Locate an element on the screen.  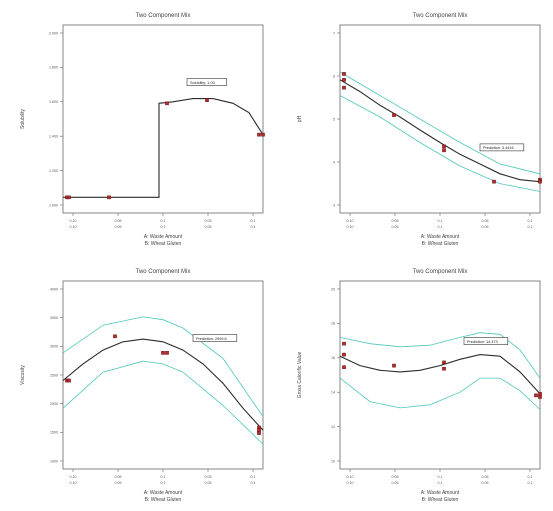
y-tick-label: 2500 is located at coordinates (54, 375).